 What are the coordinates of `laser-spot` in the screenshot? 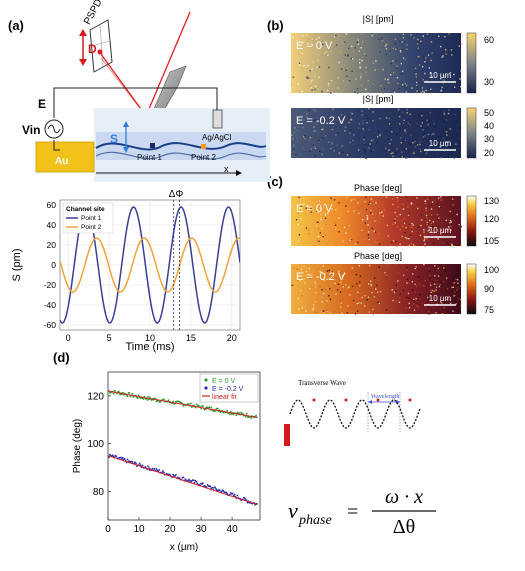 It's located at (100, 52).